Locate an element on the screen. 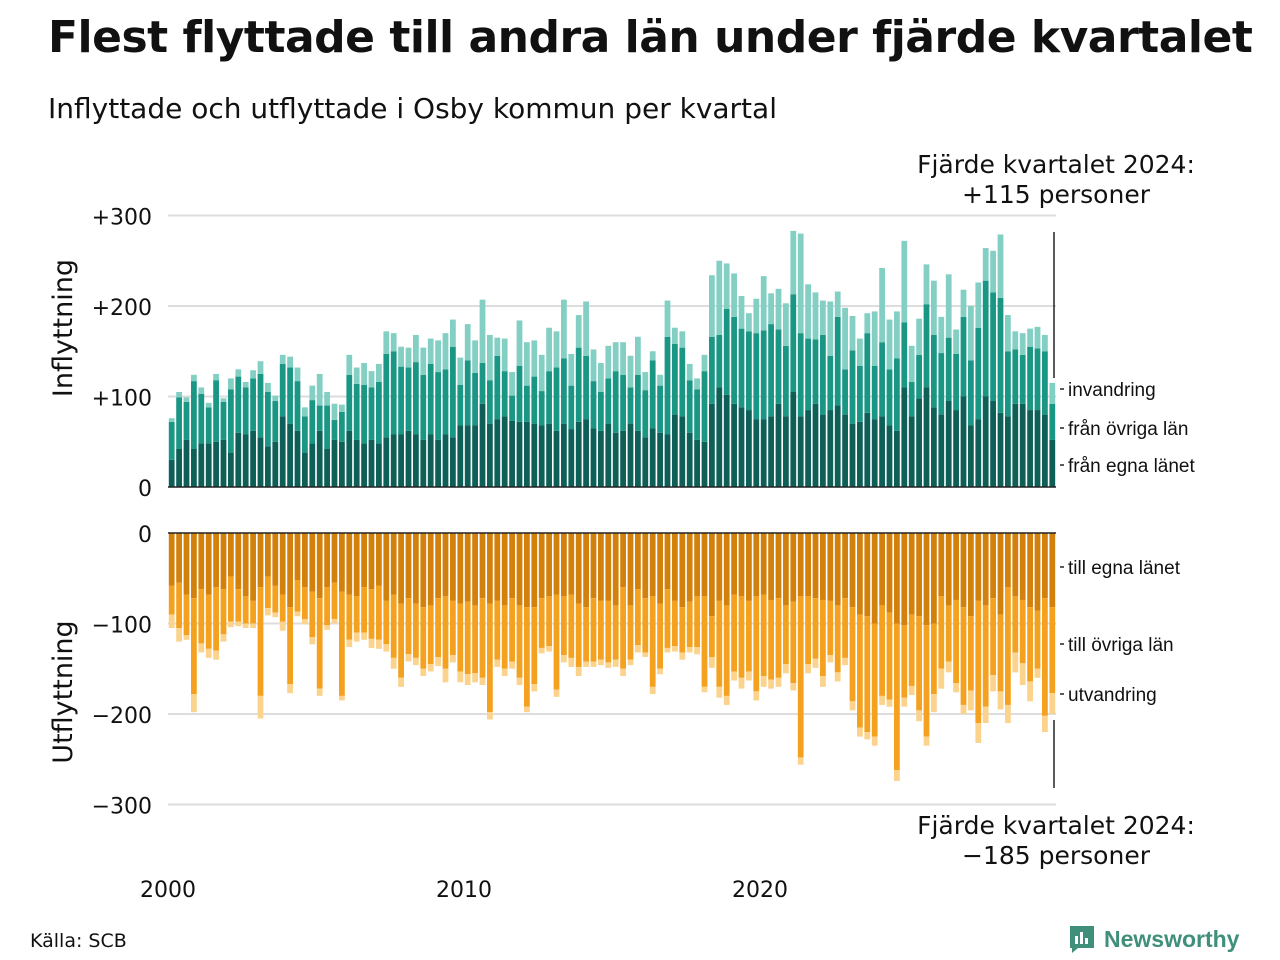 The image size is (1280, 960). newsworthy-logo: Newsworthy is located at coordinates (1153, 939).